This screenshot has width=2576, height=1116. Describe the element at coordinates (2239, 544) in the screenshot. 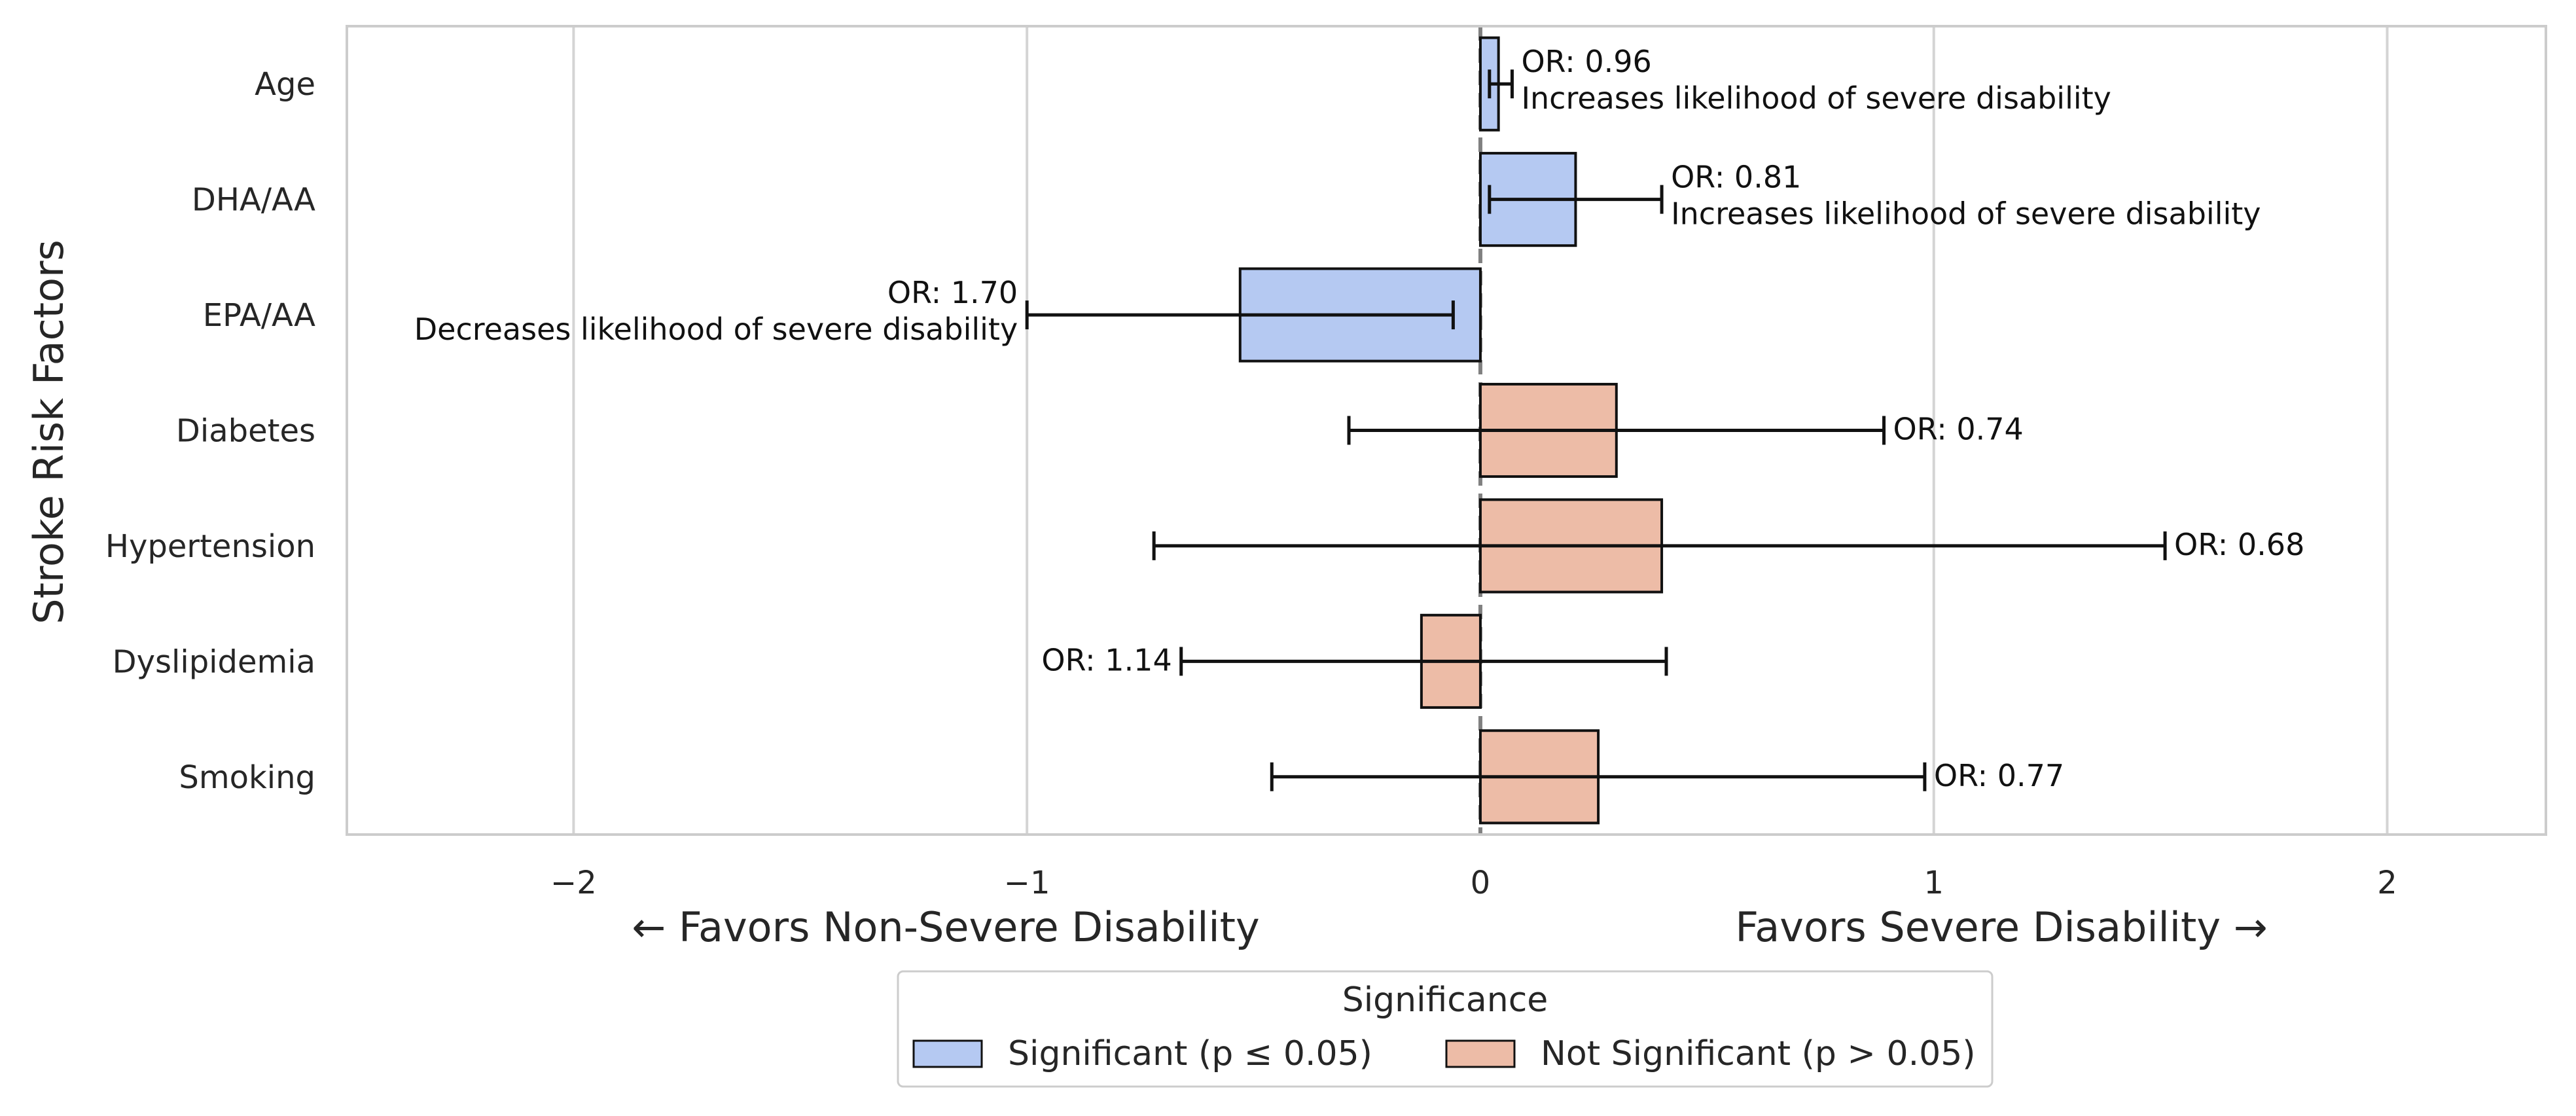

I see `or-annotation-hypertension: OR: 0.68` at that location.